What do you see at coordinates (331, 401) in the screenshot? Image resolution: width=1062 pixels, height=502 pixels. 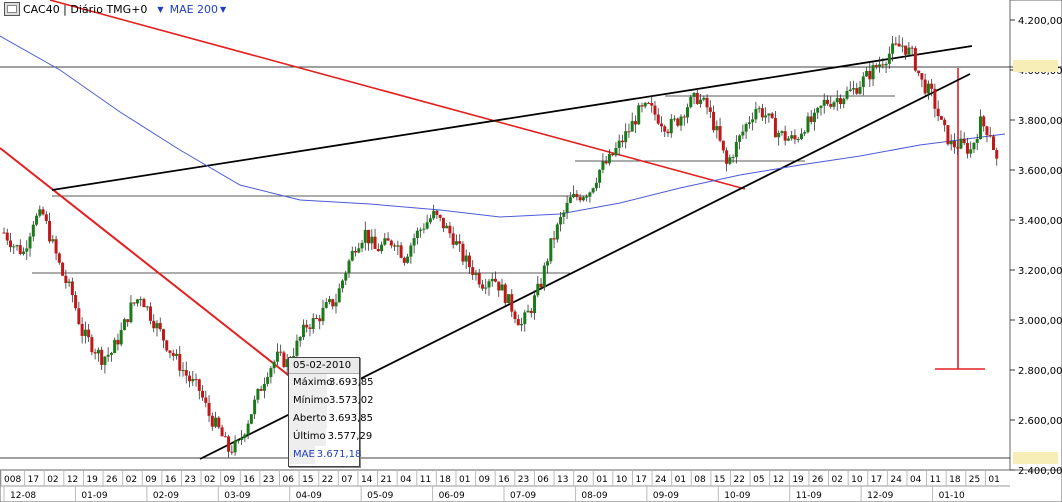 I see `tooltip-row-min: Mínimo 3.573,02` at bounding box center [331, 401].